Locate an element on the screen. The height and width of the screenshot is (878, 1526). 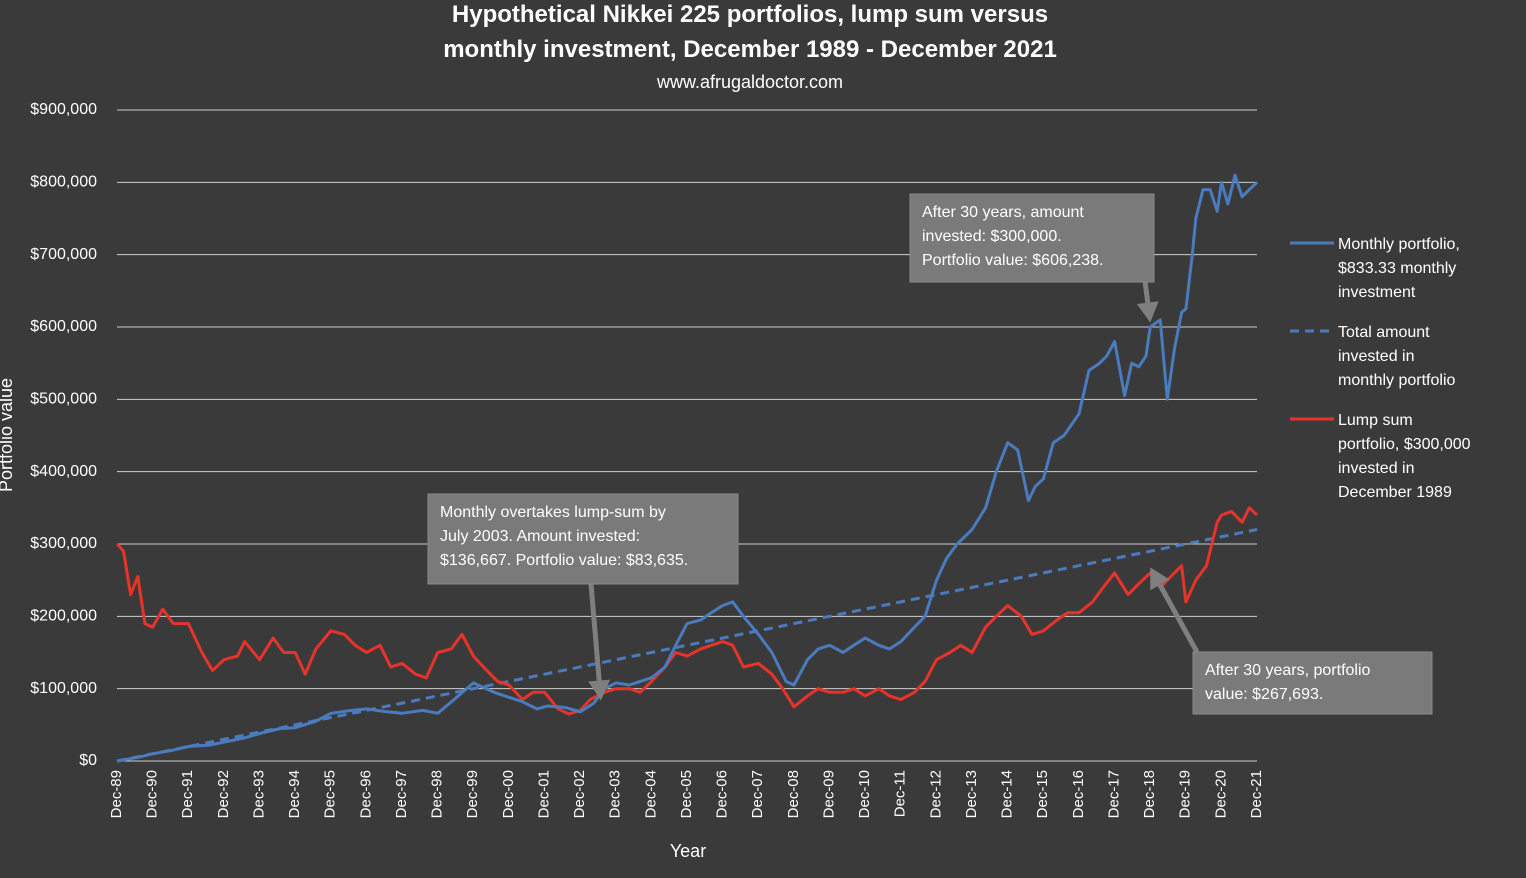
x-tick-label: Dec-10 is located at coordinates (864, 794).